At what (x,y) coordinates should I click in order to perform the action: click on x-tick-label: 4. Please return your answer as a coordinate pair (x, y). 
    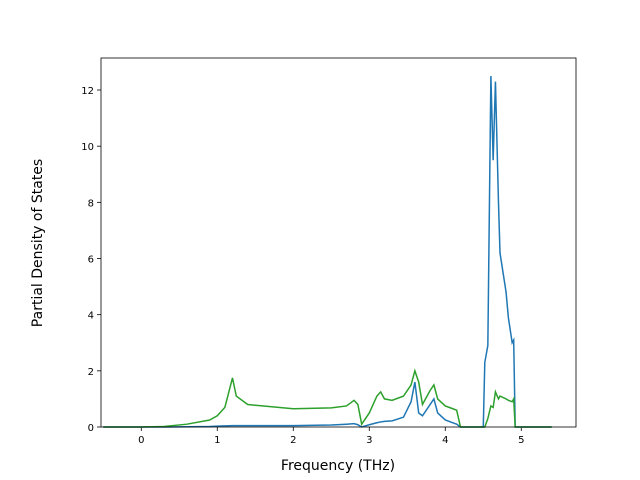
    Looking at the image, I should click on (445, 440).